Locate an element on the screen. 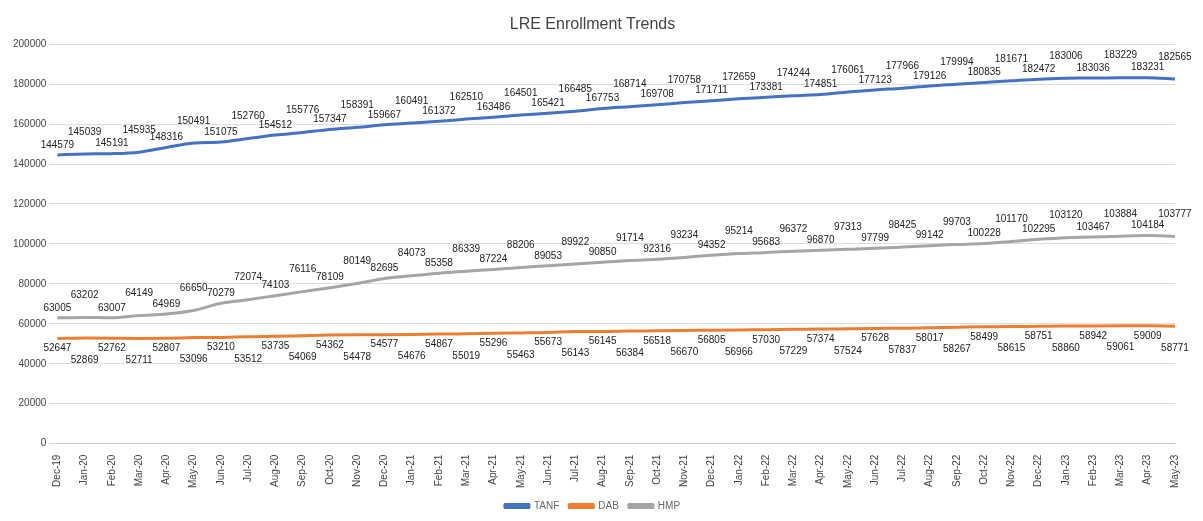 This screenshot has width=1203, height=521. data-label: 56805 is located at coordinates (711, 339).